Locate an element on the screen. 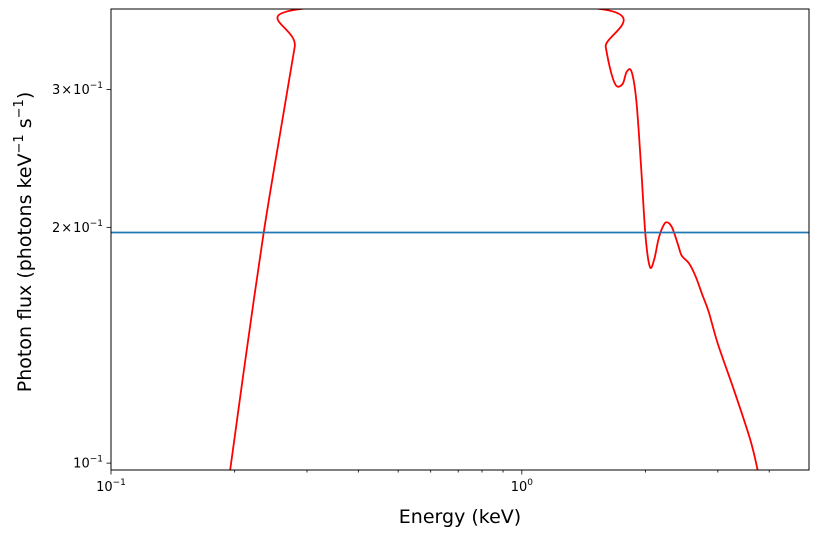 The image size is (818, 535). y-axis-label: Photon flux (photons keV−1 s−1) is located at coordinates (24, 242).